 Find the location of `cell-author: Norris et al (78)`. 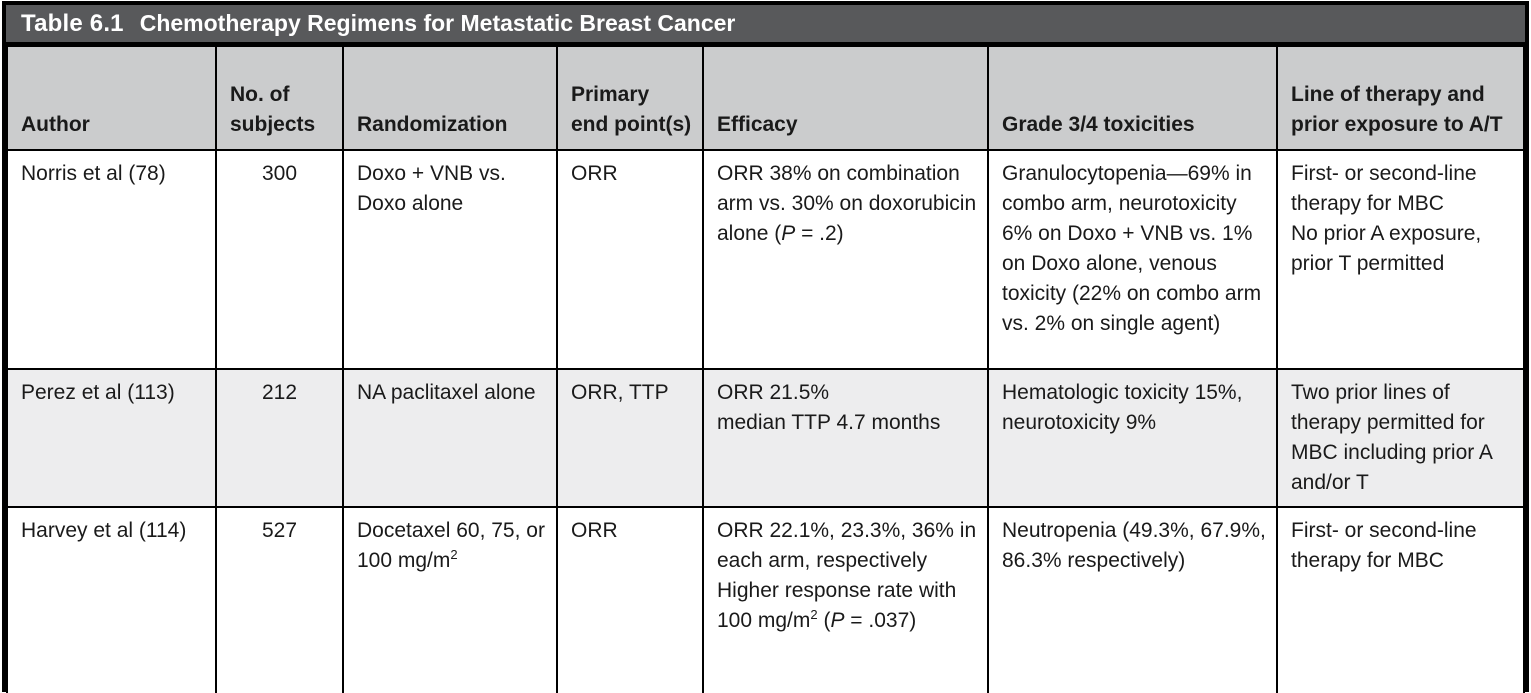

cell-author: Norris et al (78) is located at coordinates (111, 259).